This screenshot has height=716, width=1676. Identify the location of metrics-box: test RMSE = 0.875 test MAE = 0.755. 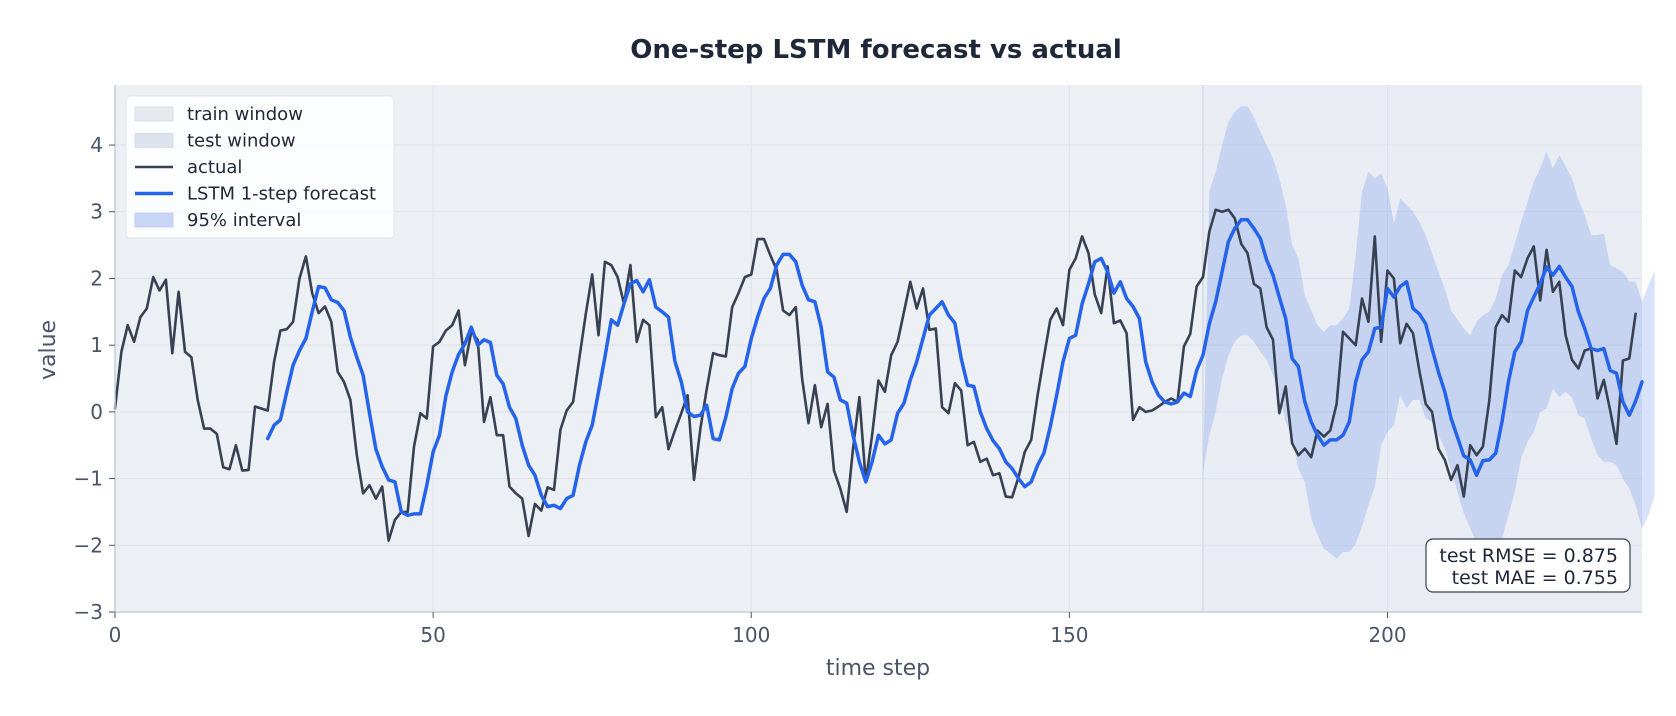
(1528, 565).